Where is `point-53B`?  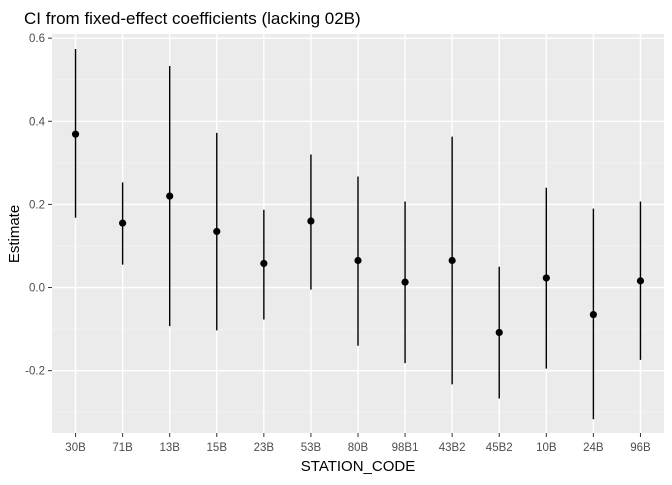
point-53B is located at coordinates (311, 221).